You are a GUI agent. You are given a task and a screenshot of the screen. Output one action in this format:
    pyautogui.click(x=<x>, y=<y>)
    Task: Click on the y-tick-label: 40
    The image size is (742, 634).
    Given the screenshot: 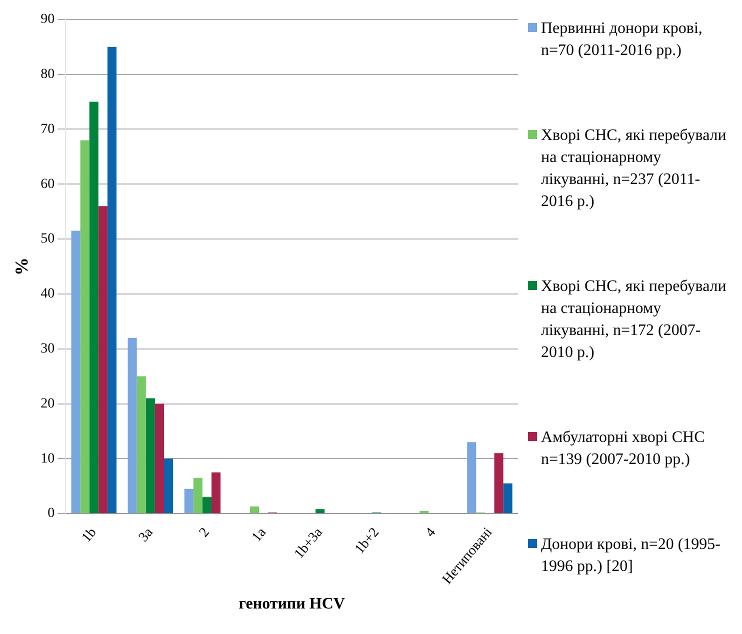 What is the action you would take?
    pyautogui.click(x=47, y=294)
    